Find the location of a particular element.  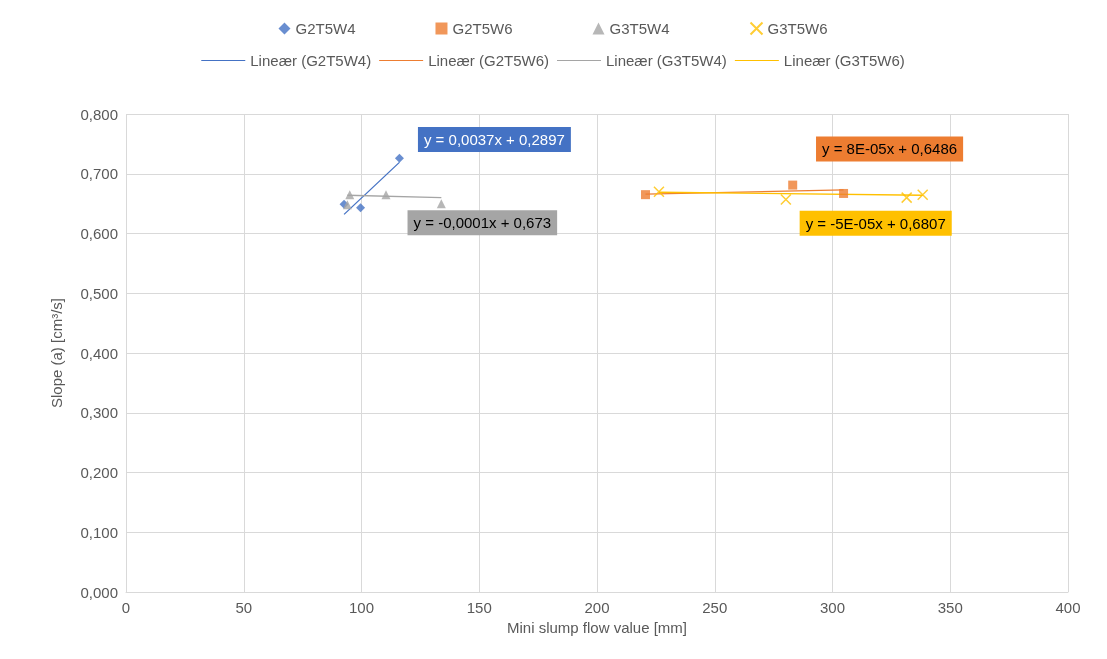

annotation: y = -0,0001x + 0,673 is located at coordinates (482, 223).